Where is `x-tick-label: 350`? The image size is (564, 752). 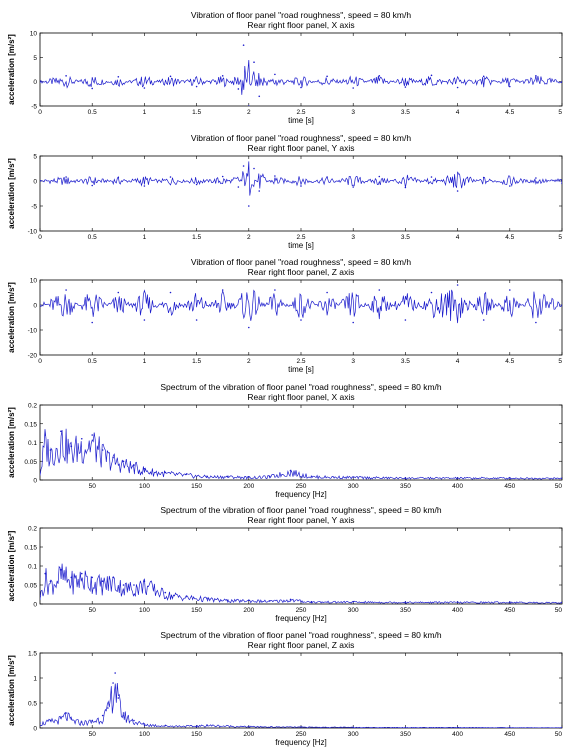
x-tick-label: 350 is located at coordinates (405, 734).